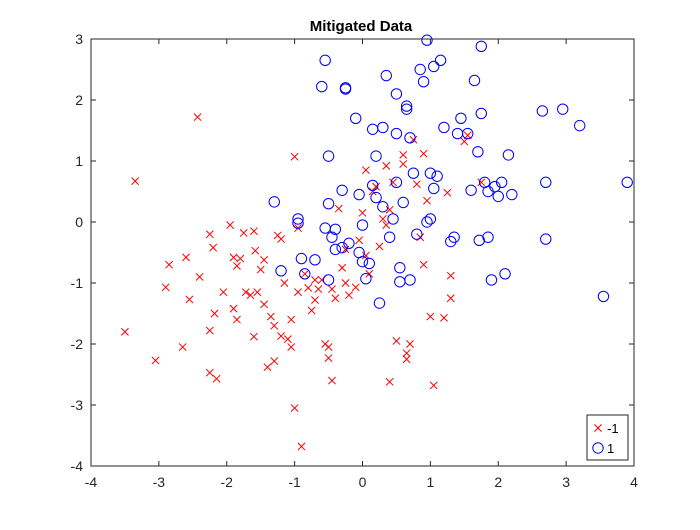 The width and height of the screenshot is (700, 530). Describe the element at coordinates (308, 287) in the screenshot. I see `cross-marker-1-50-stroke-b` at that location.